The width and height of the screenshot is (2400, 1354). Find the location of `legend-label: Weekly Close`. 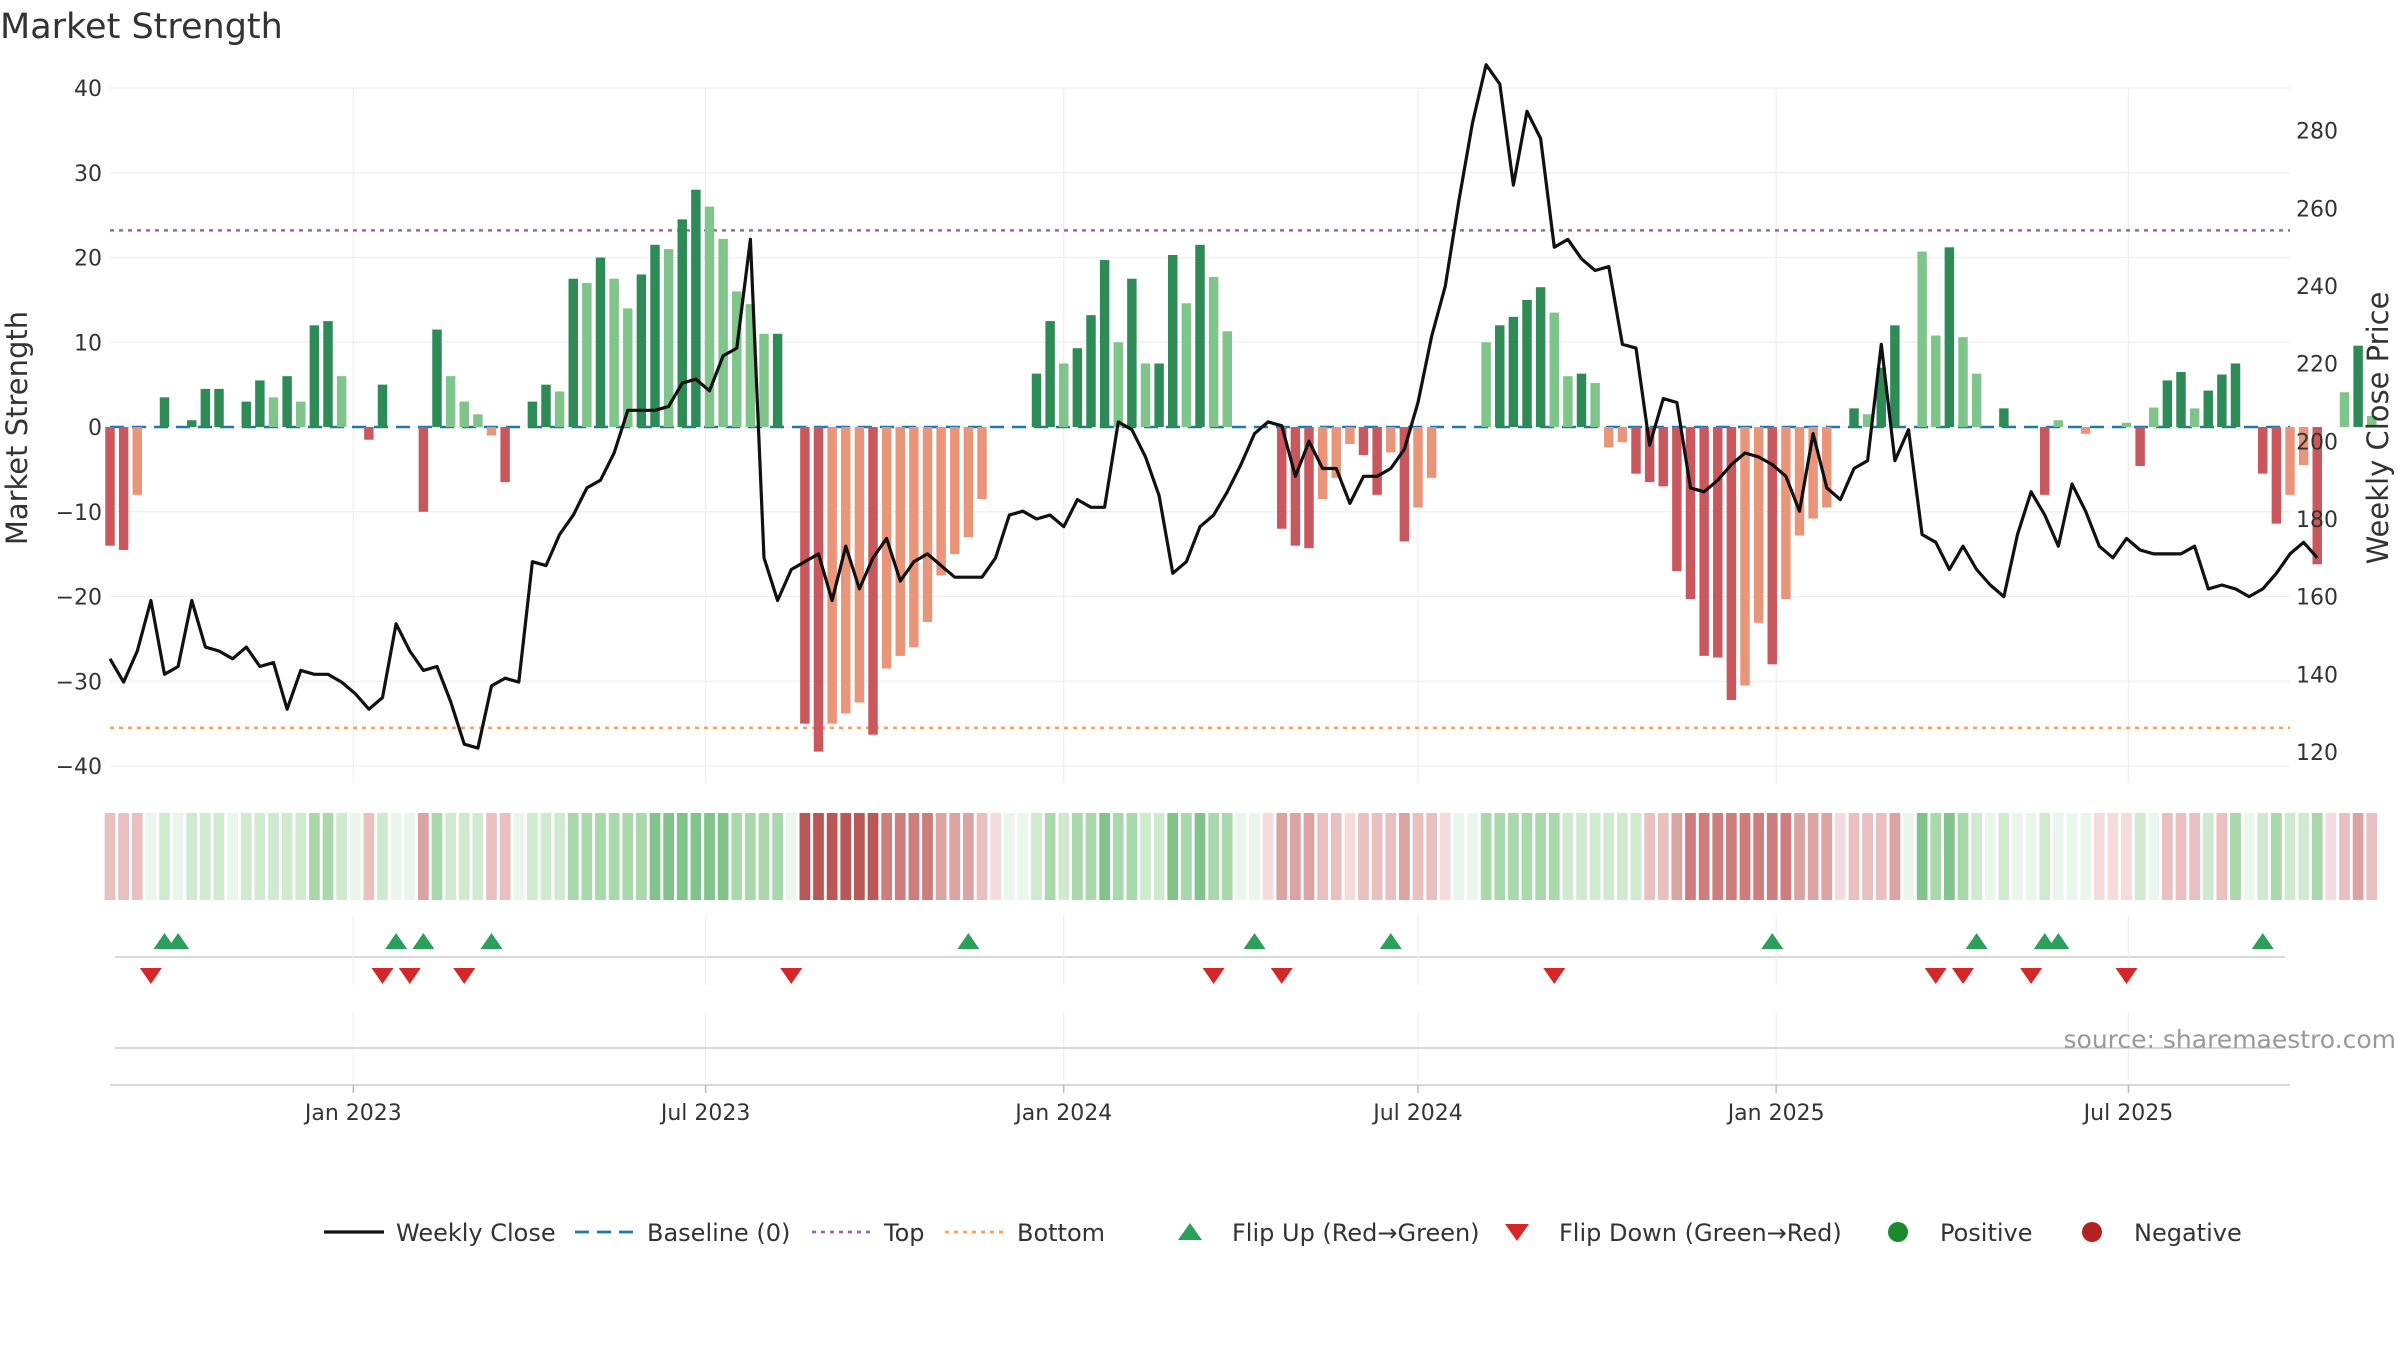

legend-label: Weekly Close is located at coordinates (476, 1233).